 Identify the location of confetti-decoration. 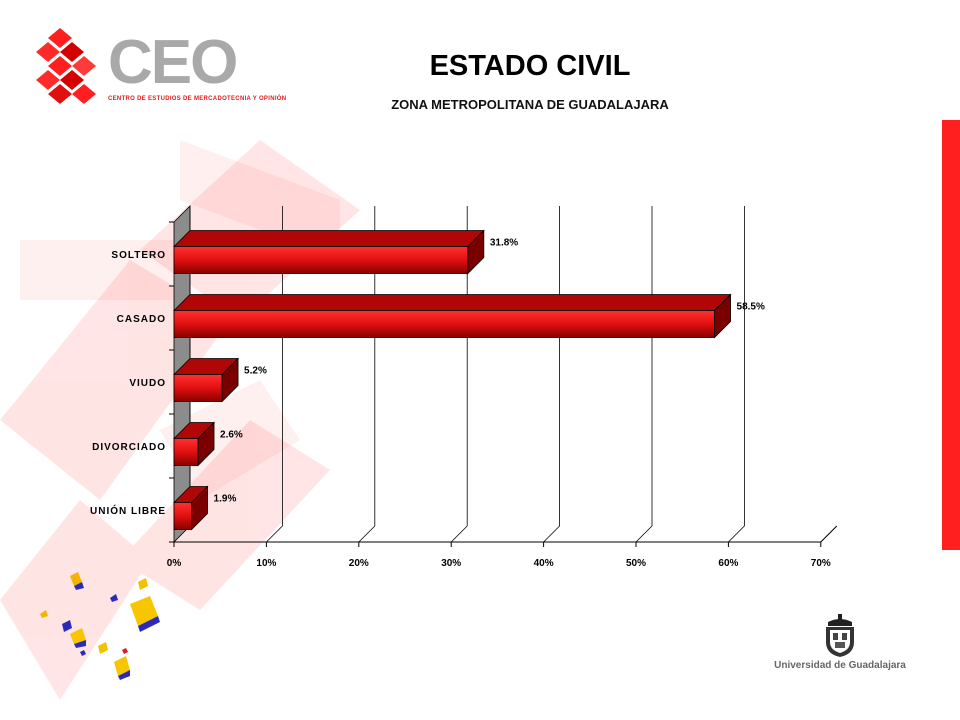
(100, 626).